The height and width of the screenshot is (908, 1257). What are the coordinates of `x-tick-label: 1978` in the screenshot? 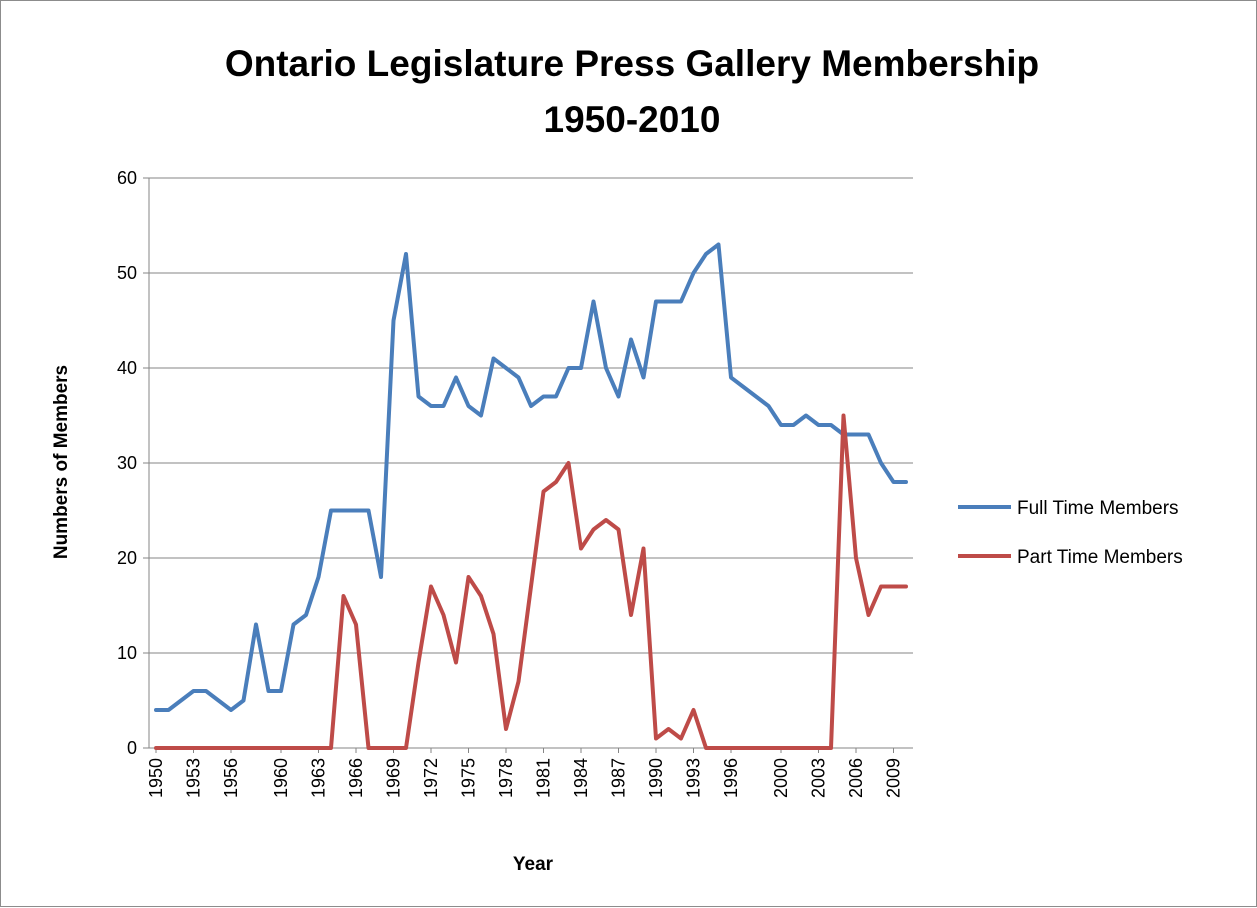 It's located at (506, 778).